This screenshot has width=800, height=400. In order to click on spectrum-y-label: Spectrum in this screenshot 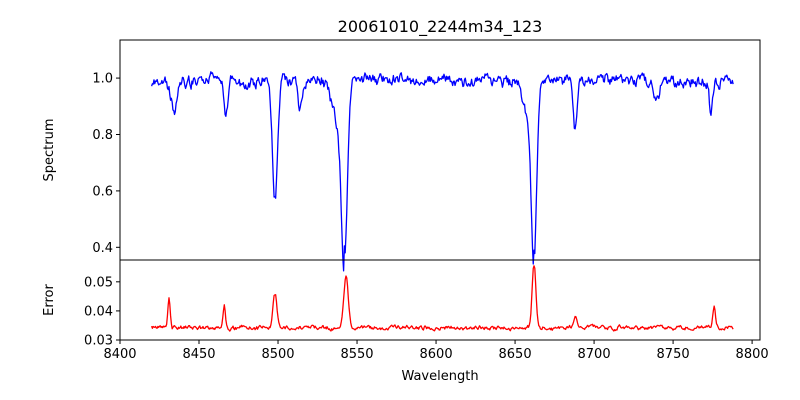, I will do `click(49, 150)`.